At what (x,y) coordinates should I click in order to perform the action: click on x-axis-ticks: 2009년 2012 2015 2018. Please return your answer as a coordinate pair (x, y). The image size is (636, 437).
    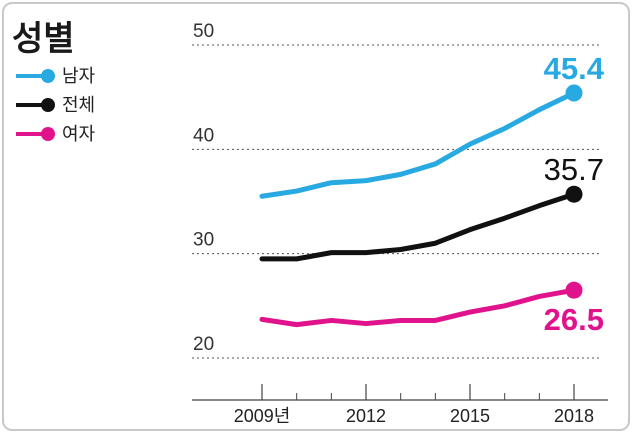
    Looking at the image, I should click on (414, 405).